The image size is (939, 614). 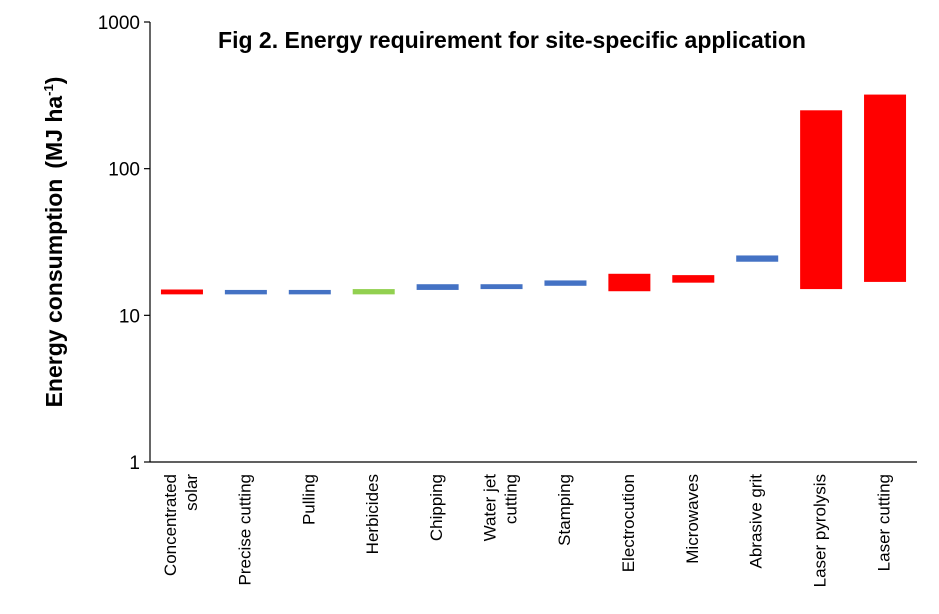 What do you see at coordinates (170, 525) in the screenshot?
I see `x-tick-label-line: Concentrated` at bounding box center [170, 525].